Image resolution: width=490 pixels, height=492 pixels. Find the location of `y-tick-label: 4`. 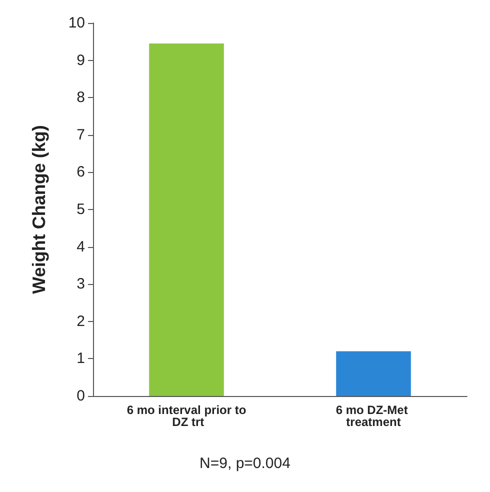

y-tick-label: 4 is located at coordinates (80, 247).